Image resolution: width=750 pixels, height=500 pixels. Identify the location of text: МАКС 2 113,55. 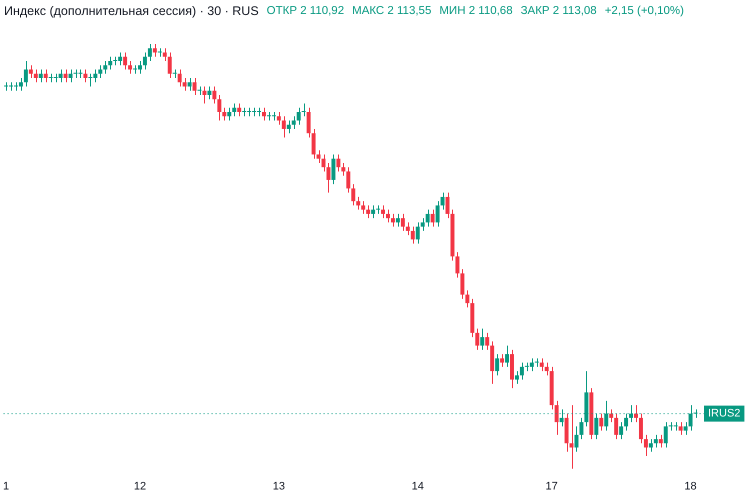
(392, 11).